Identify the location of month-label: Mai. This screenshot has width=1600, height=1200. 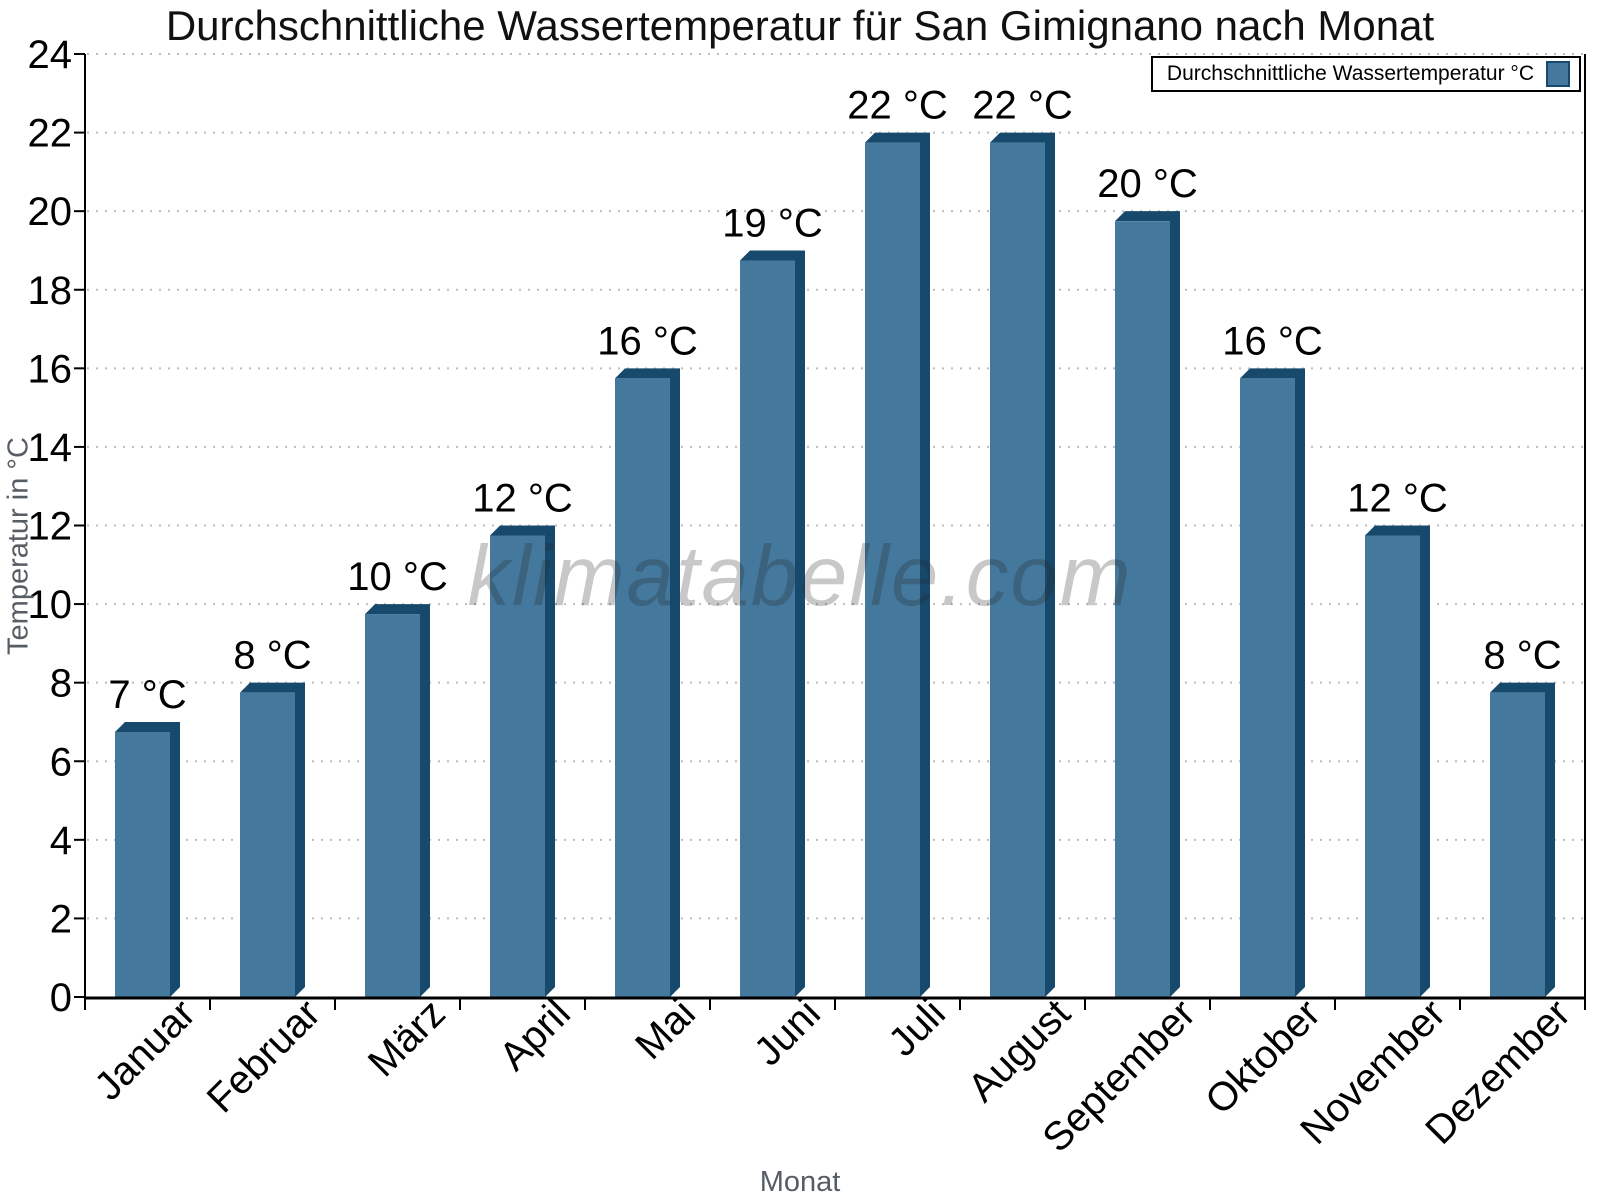
(665, 1029).